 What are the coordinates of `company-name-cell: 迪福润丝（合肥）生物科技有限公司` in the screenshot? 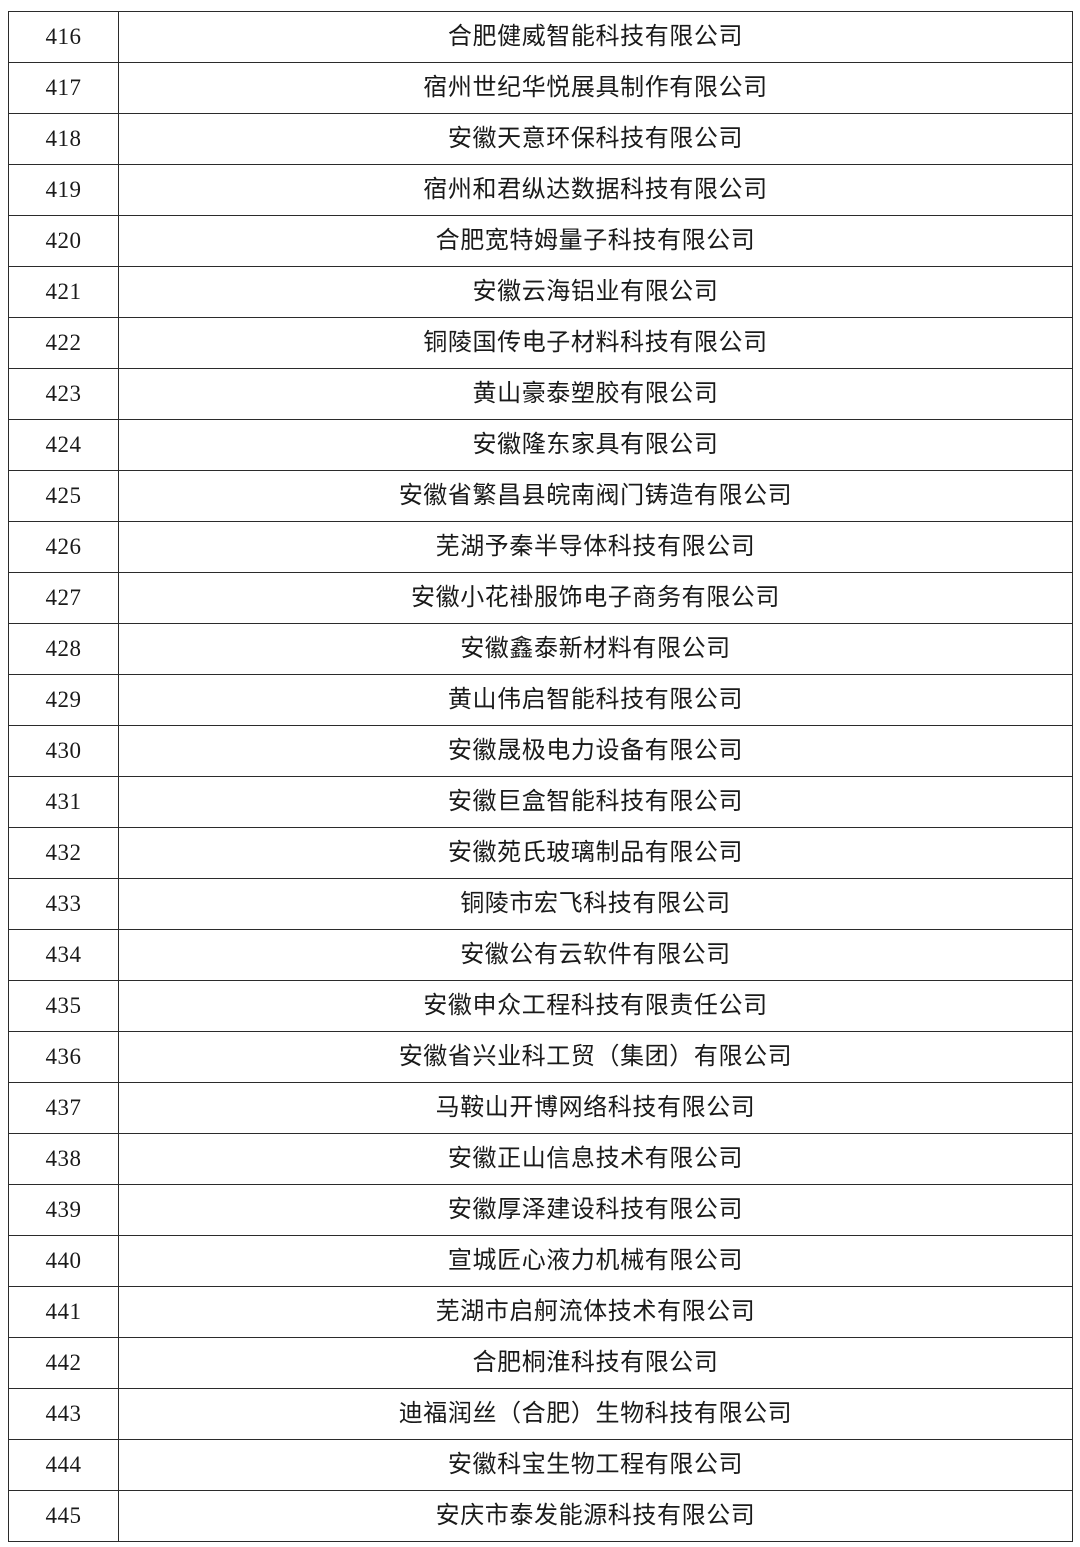 It's located at (595, 1414).